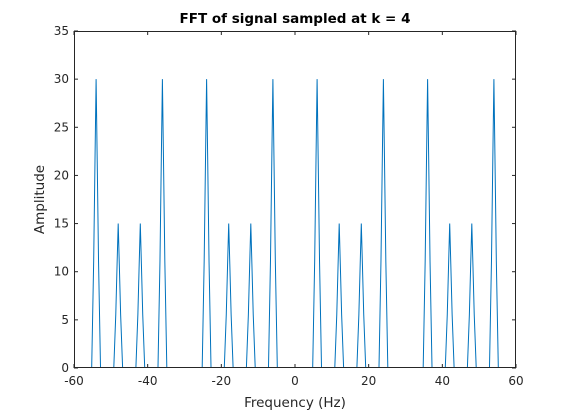 The height and width of the screenshot is (413, 570). What do you see at coordinates (442, 381) in the screenshot?
I see `x-tick-label: 40` at bounding box center [442, 381].